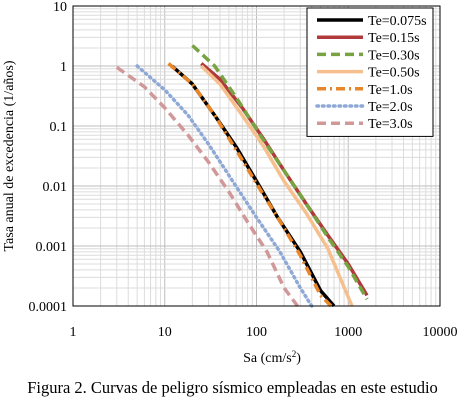 The width and height of the screenshot is (465, 408). What do you see at coordinates (60, 7) in the screenshot?
I see `y-tick-label: 10` at bounding box center [60, 7].